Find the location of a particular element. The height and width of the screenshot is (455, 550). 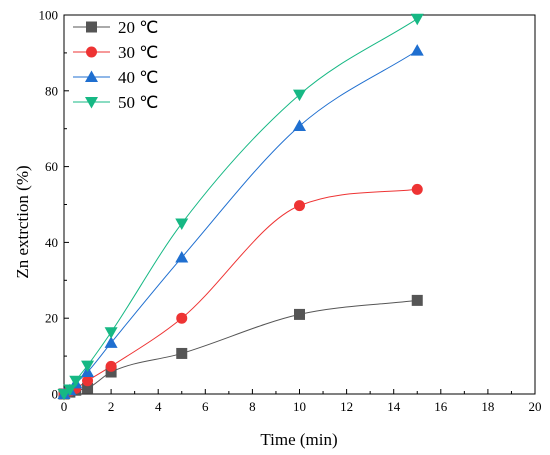

series-2-legend-marker is located at coordinates (91, 52).